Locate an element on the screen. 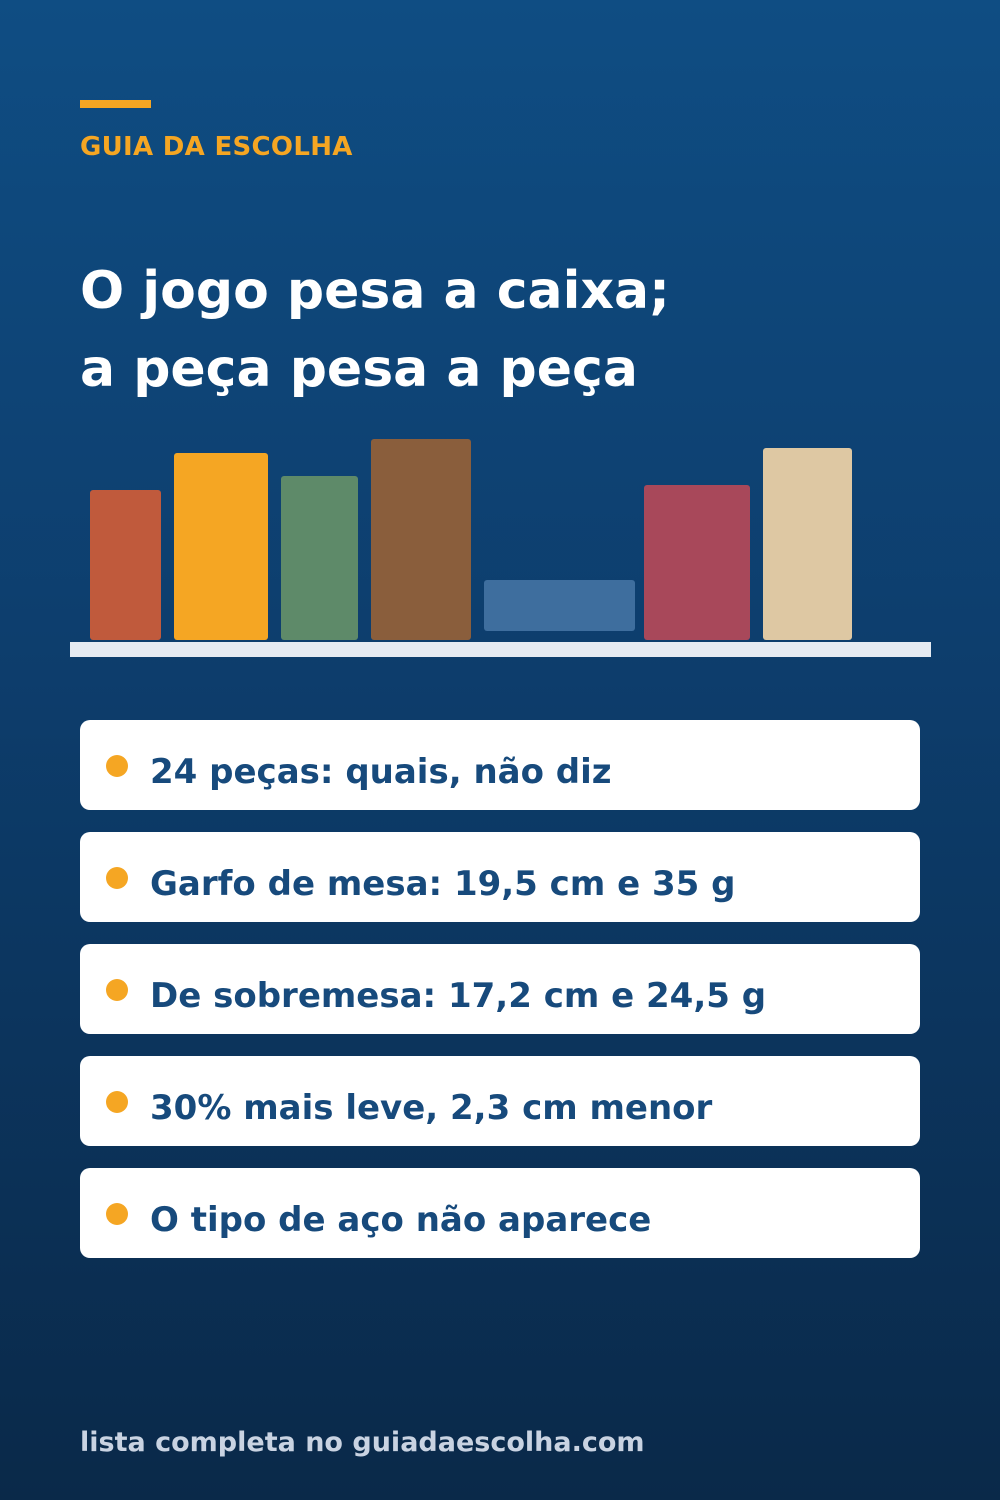 This screenshot has width=1000, height=1500. brand-label: GUIA DA ESCOLHA is located at coordinates (216, 147).